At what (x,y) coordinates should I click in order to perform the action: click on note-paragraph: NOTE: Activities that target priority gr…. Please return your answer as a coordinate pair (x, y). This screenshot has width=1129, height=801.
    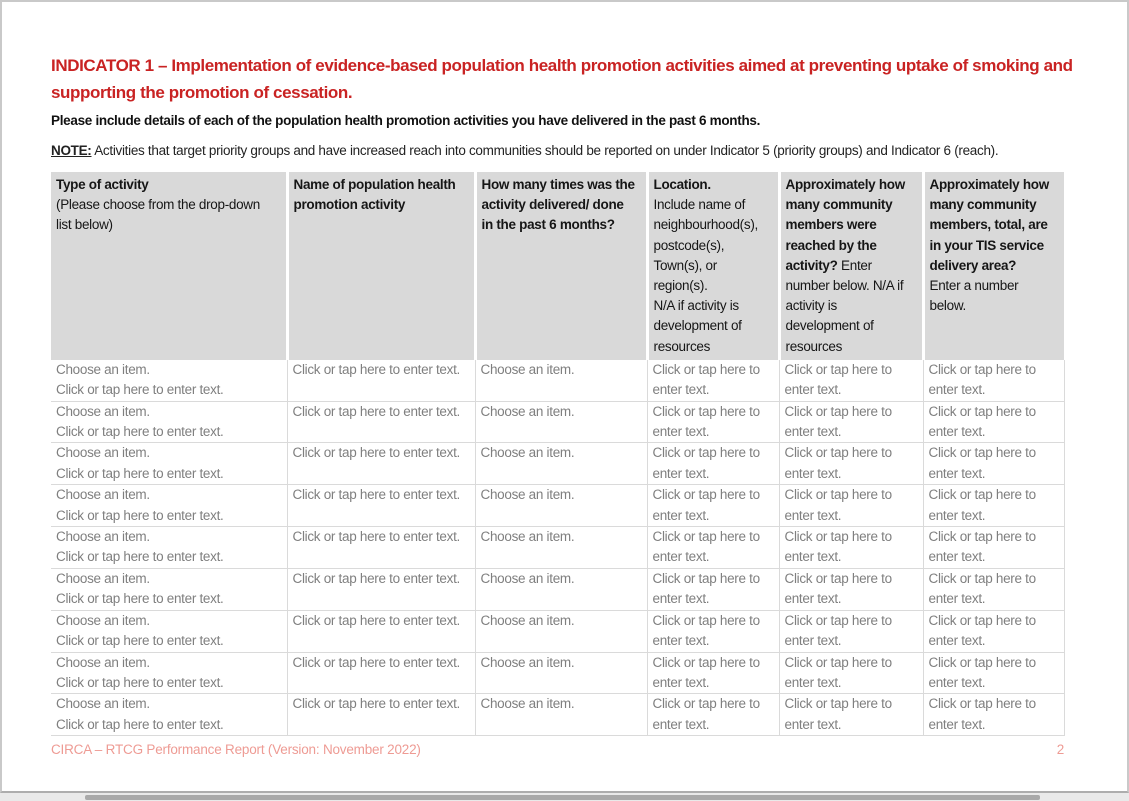
    Looking at the image, I should click on (589, 150).